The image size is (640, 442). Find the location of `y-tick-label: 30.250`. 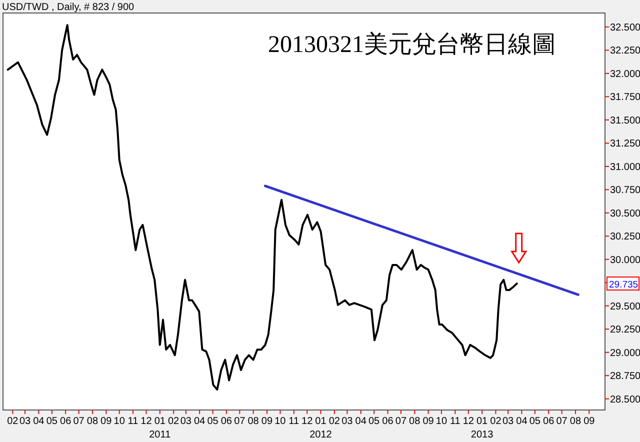

y-tick-label: 30.250 is located at coordinates (625, 237).